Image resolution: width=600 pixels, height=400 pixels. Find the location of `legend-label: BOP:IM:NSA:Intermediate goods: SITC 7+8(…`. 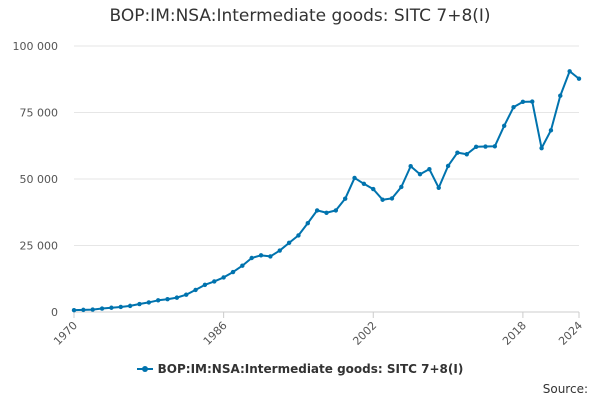

legend-label: BOP:IM:NSA:Intermediate goods: SITC 7+8(… is located at coordinates (310, 369).